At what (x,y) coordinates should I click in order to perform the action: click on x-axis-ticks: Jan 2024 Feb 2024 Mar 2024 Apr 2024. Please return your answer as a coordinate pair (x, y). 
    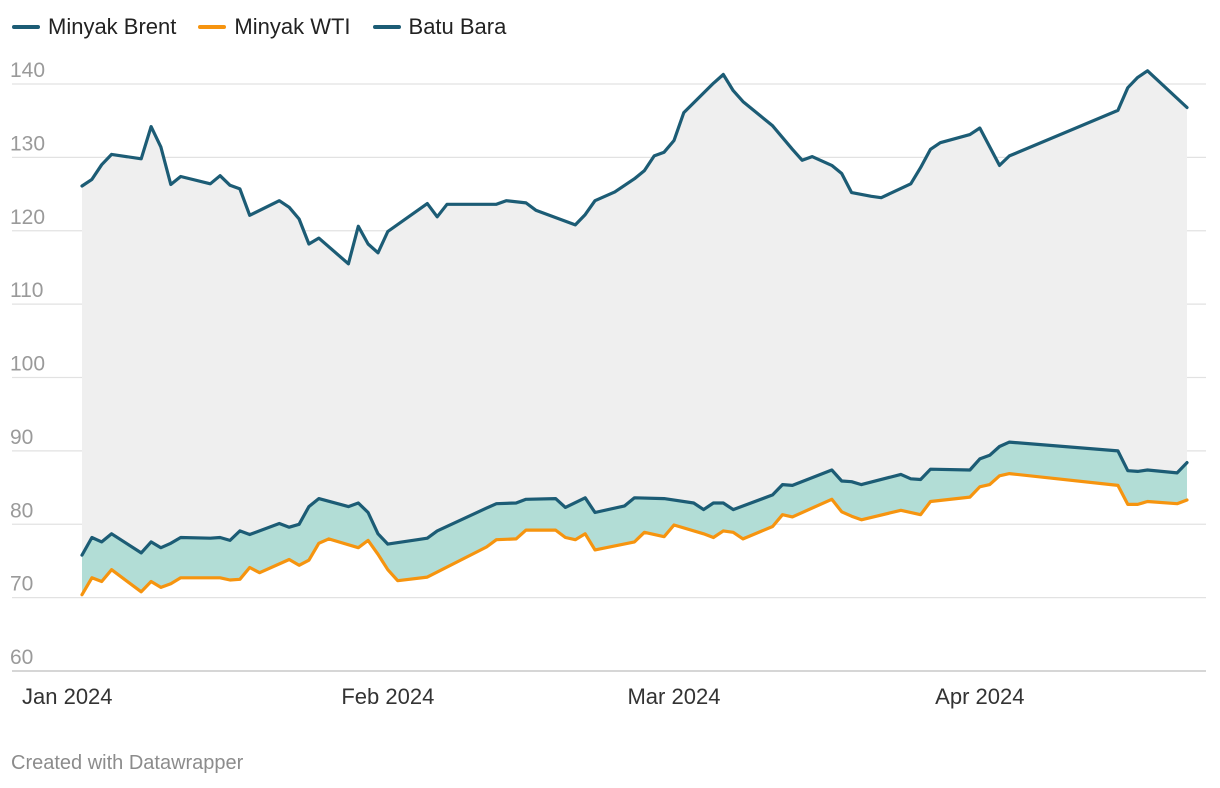
    Looking at the image, I should click on (523, 696).